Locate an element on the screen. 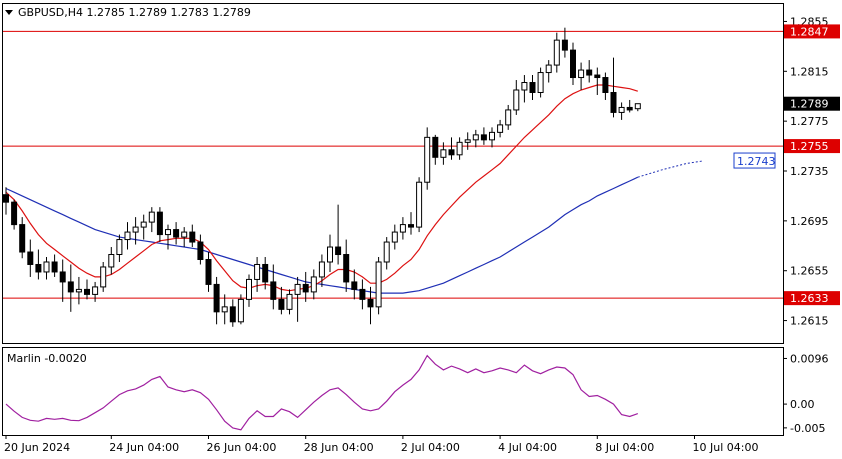  indicator-tick-label: 0.00 is located at coordinates (802, 404).